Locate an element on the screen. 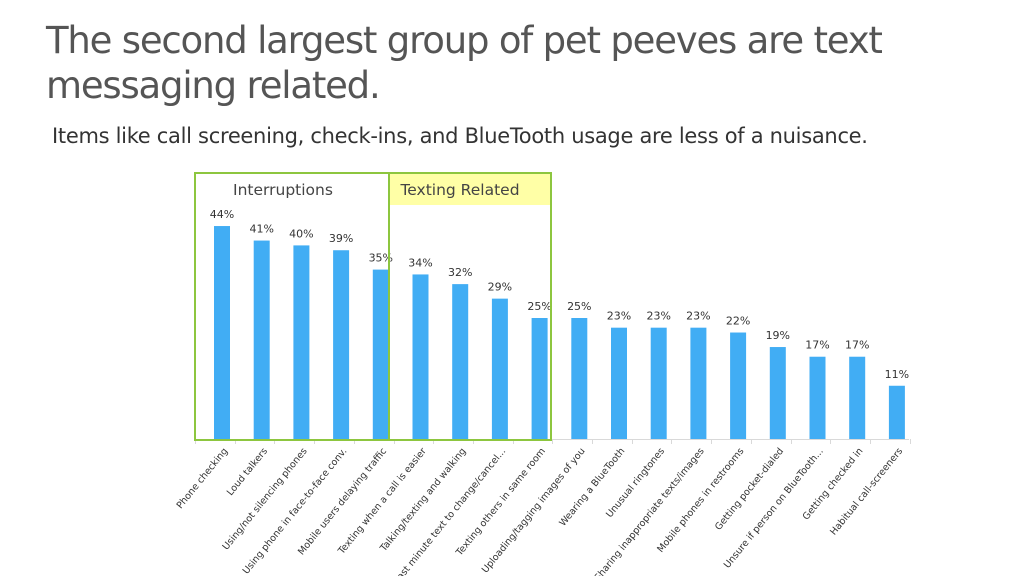 This screenshot has width=1024, height=576. data-label: 19% is located at coordinates (778, 335).